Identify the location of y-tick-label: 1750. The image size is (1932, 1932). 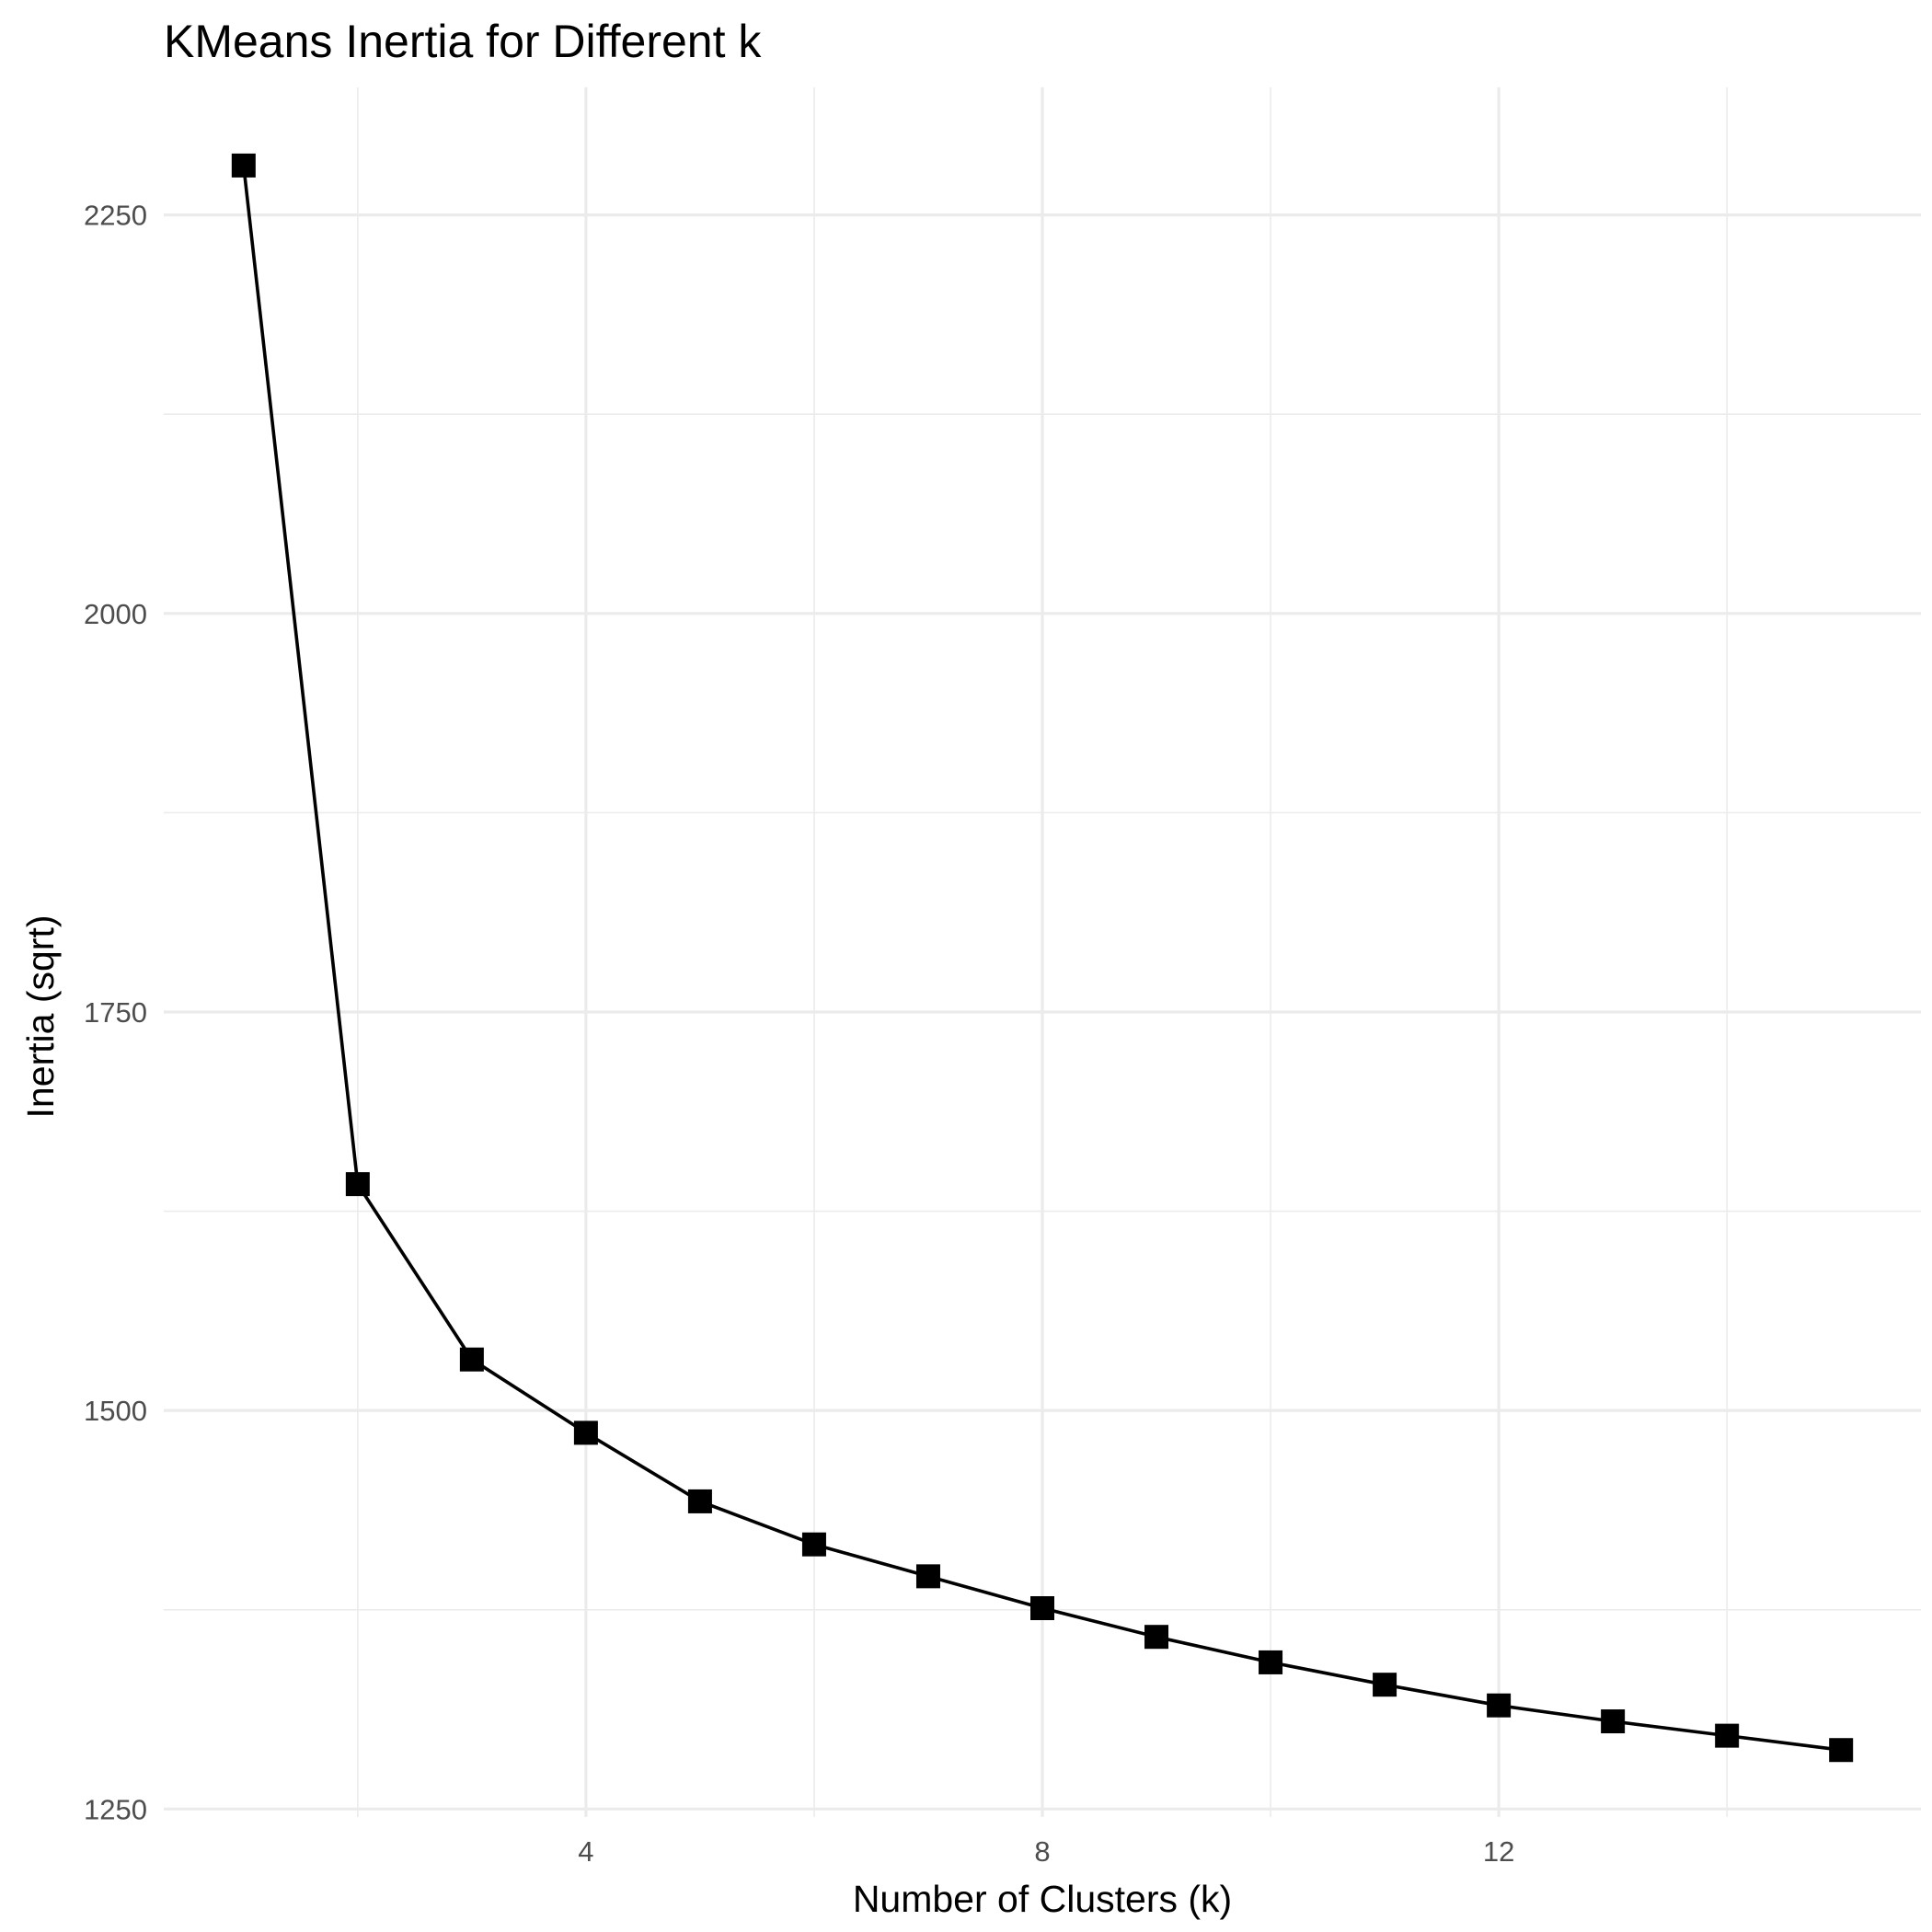
(115, 1012).